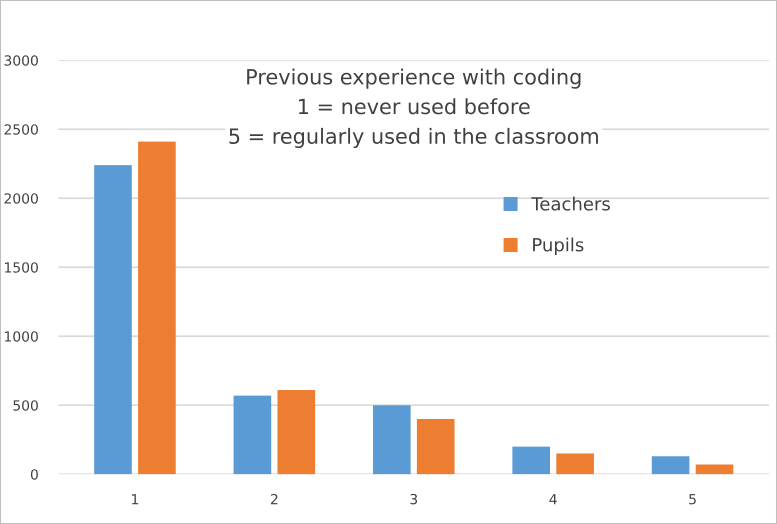 The width and height of the screenshot is (777, 524). Describe the element at coordinates (553, 499) in the screenshot. I see `x-tick-label: 4` at that location.